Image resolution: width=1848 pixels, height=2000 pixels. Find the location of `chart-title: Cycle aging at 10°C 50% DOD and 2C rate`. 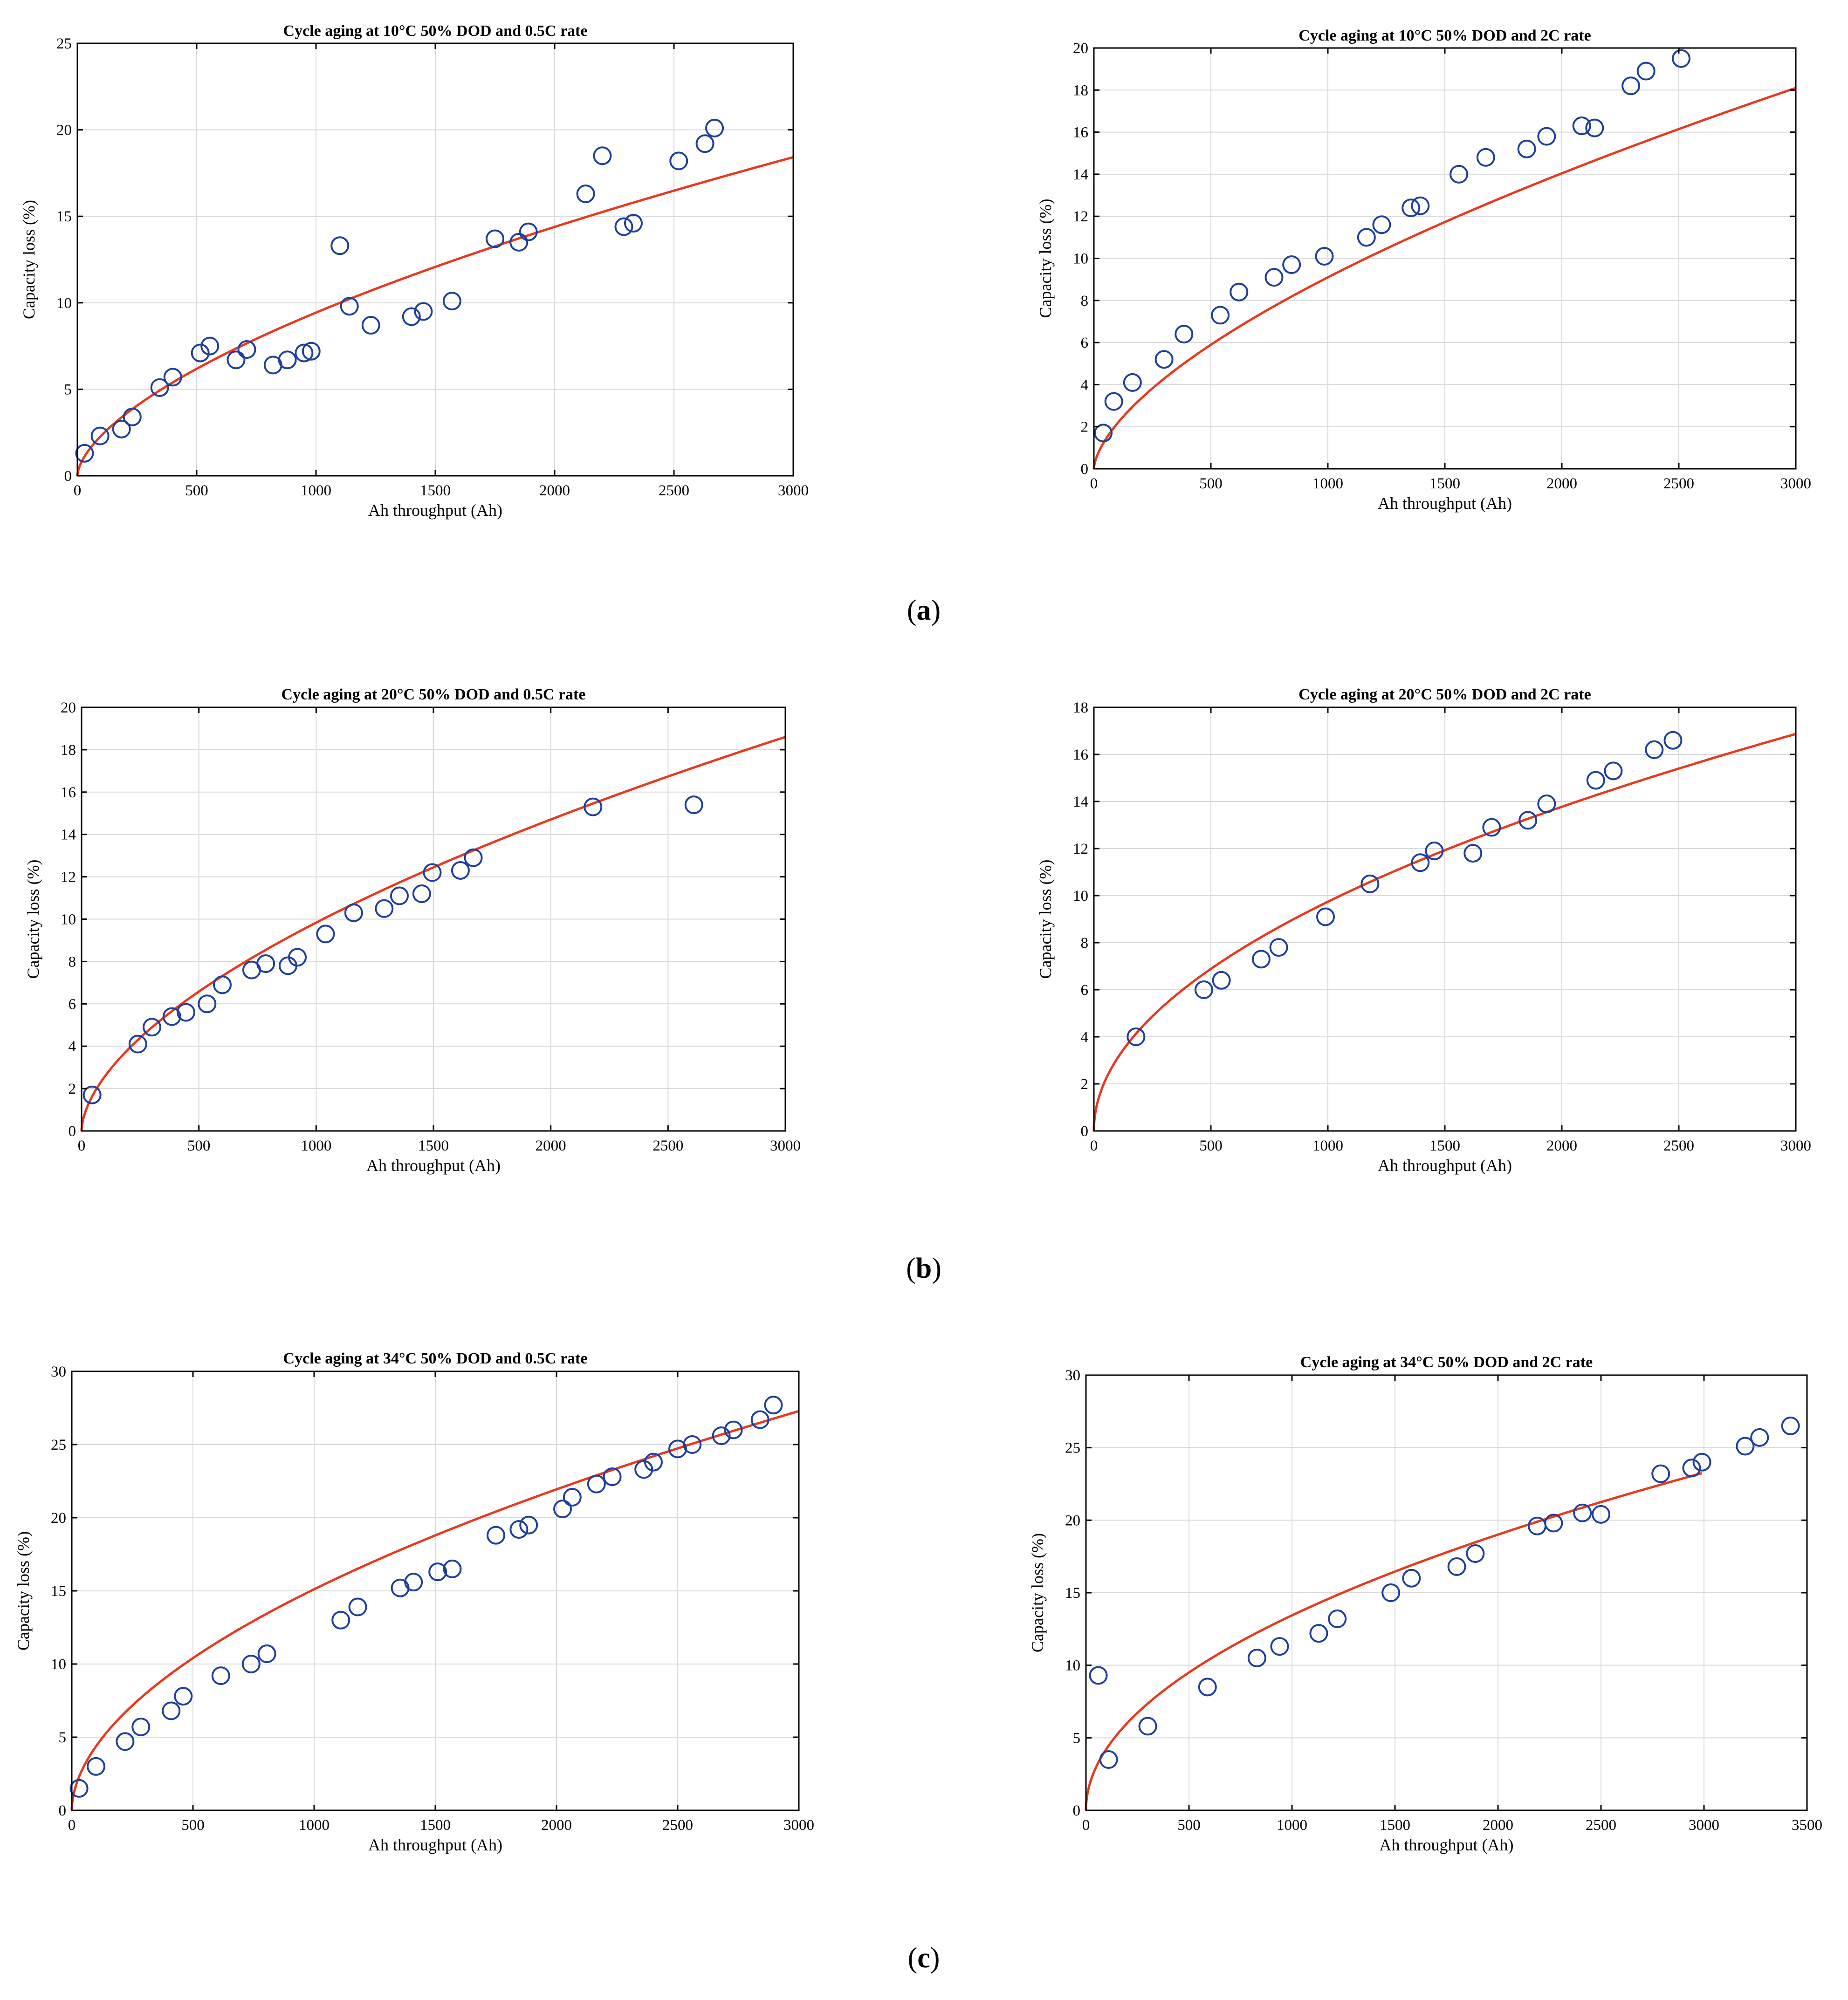

chart-title: Cycle aging at 10°C 50% DOD and 2C rate is located at coordinates (1444, 35).